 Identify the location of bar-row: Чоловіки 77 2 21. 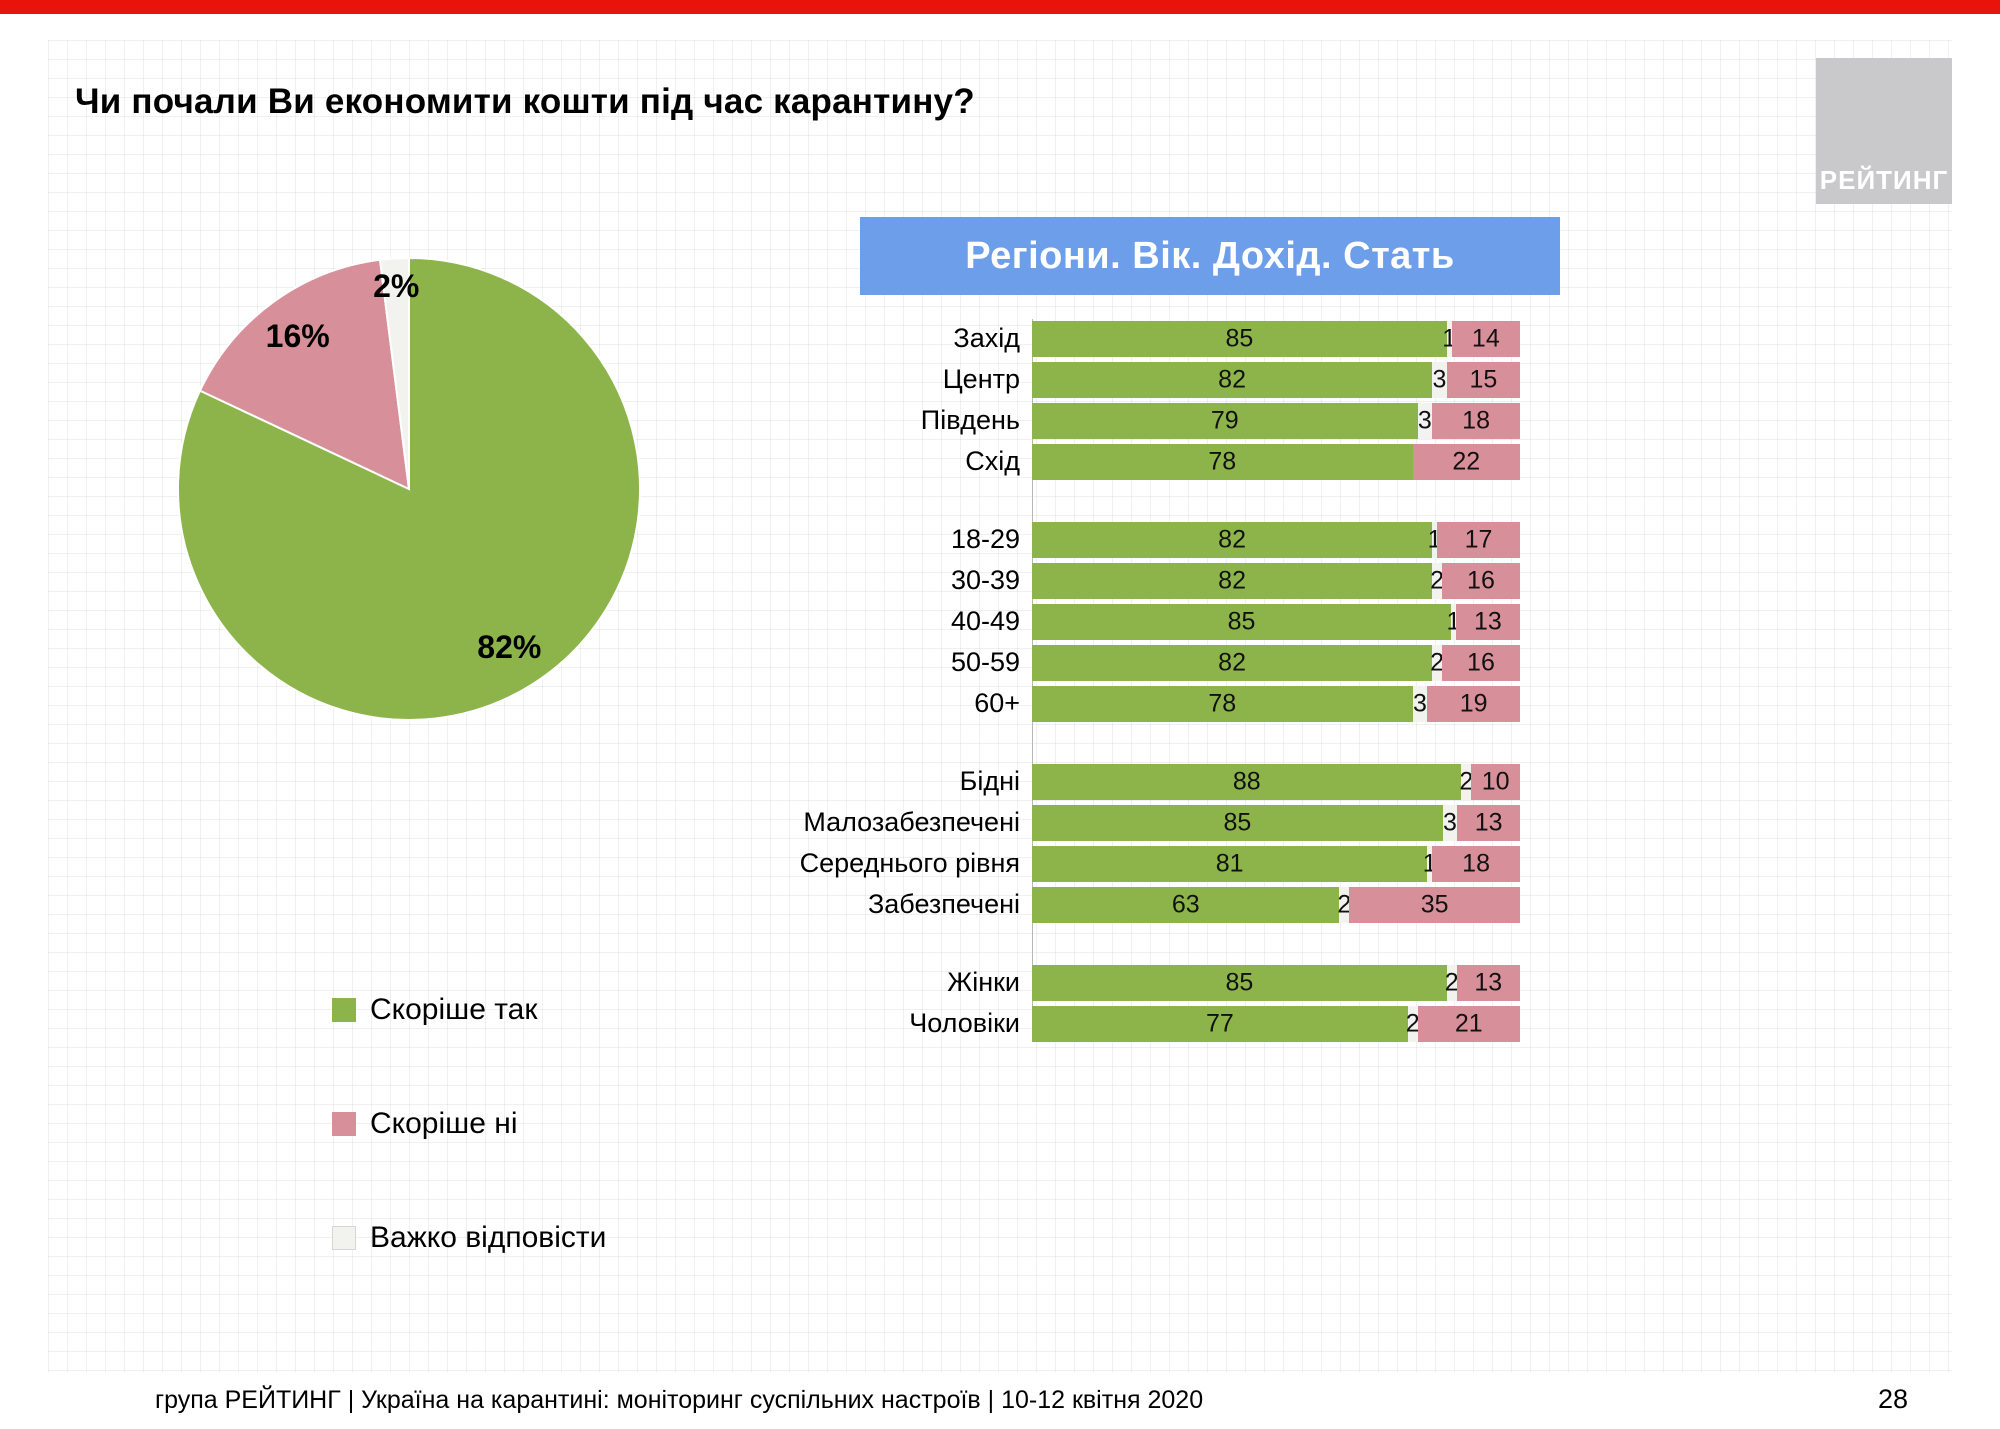
(1112, 1023).